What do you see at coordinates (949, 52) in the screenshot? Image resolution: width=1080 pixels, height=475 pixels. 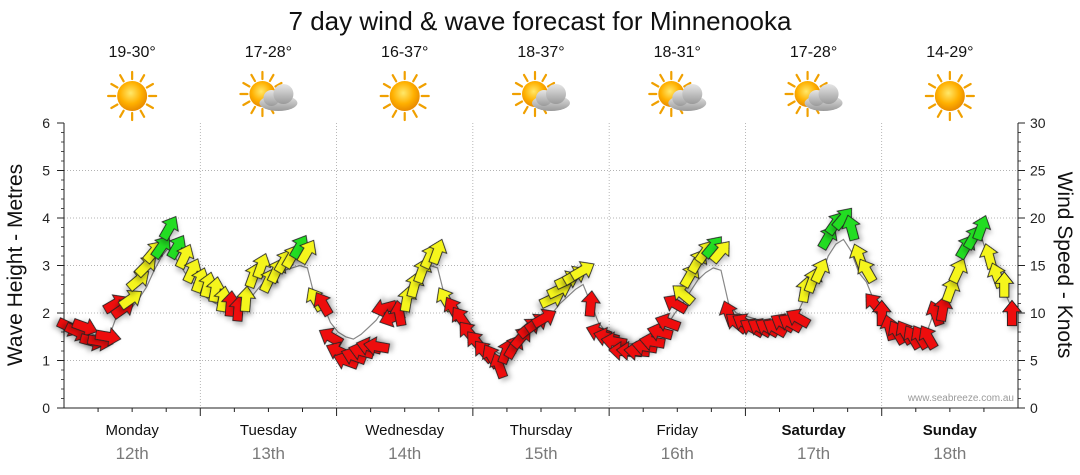 I see `temperature-label: 14-29°` at bounding box center [949, 52].